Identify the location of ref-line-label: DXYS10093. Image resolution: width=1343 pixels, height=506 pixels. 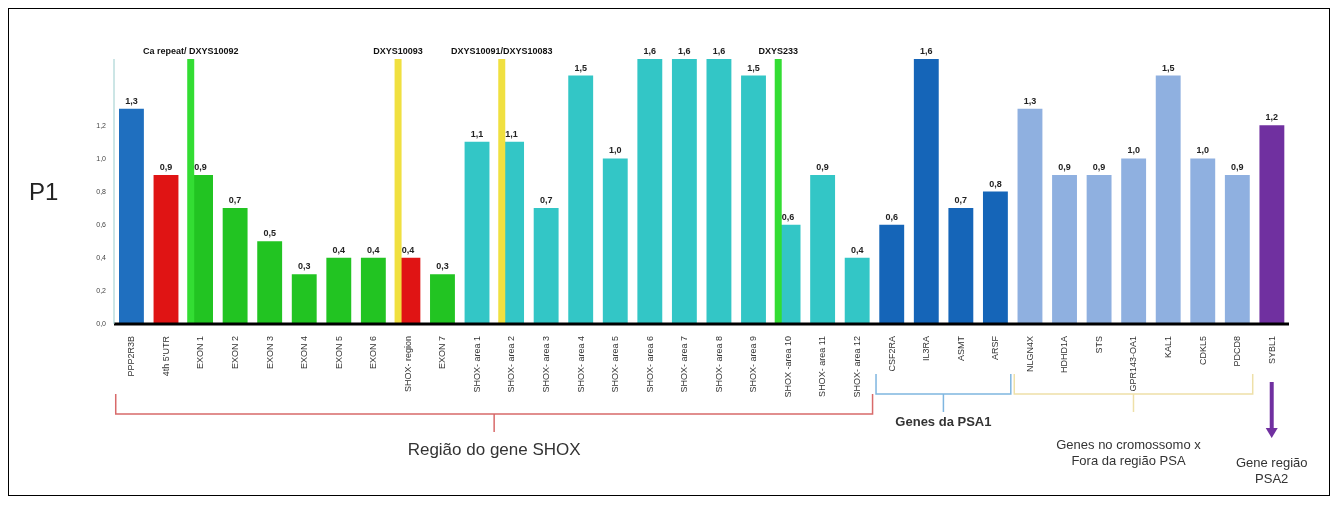
(398, 51).